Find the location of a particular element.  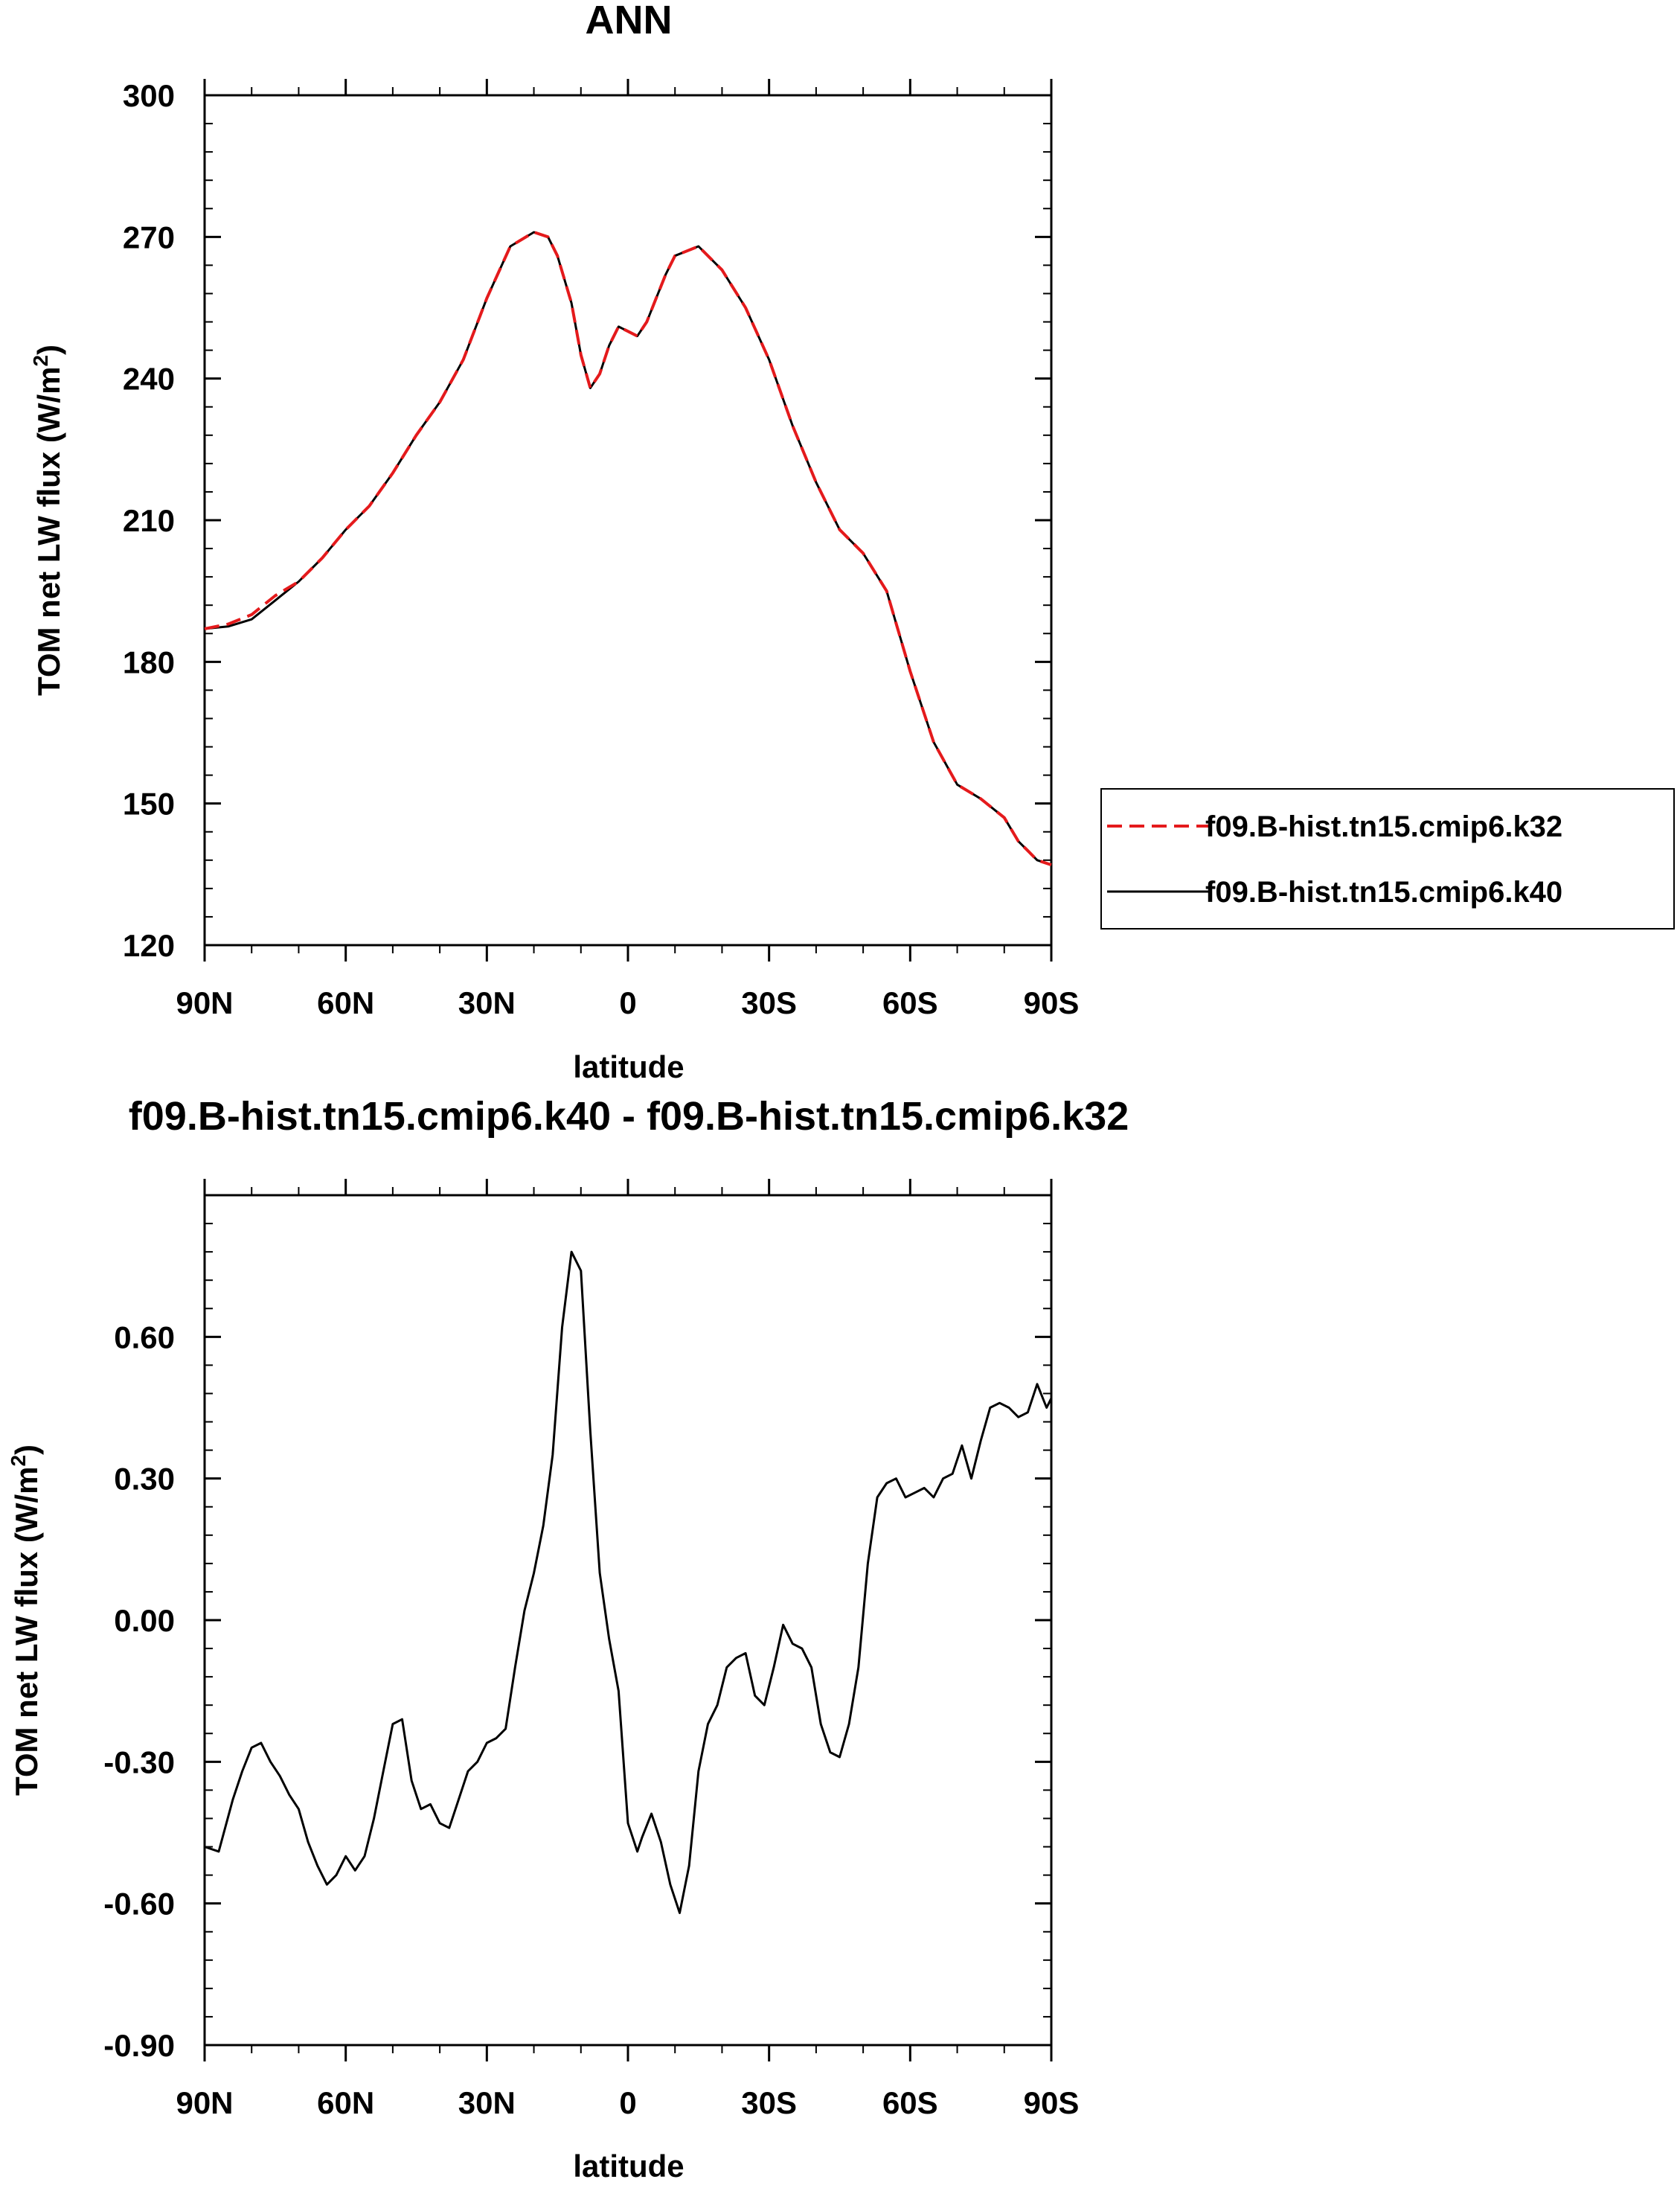

top-chart-title: ANN is located at coordinates (630, 21).